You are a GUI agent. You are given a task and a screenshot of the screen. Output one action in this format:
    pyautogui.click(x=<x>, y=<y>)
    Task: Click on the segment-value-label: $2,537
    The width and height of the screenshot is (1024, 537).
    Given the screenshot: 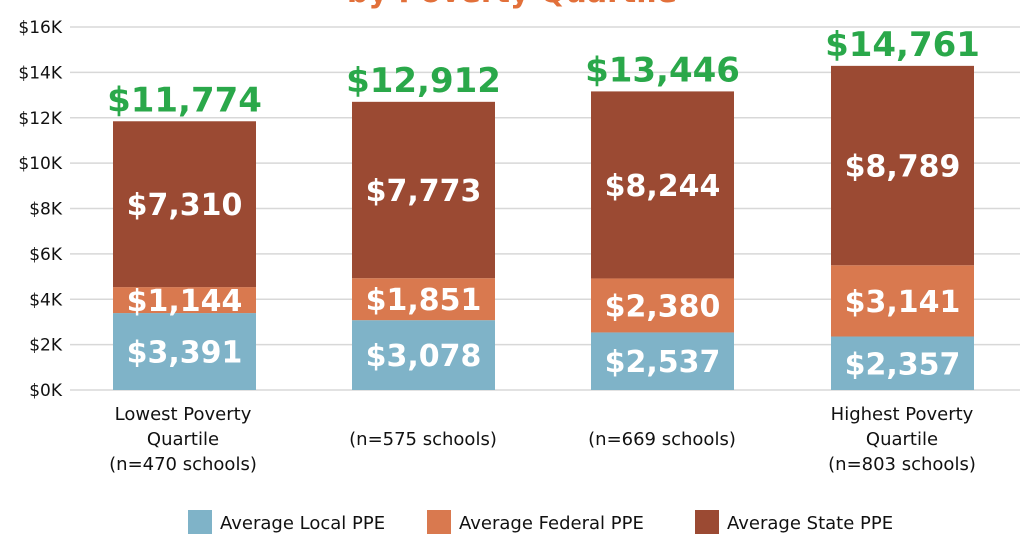 What is the action you would take?
    pyautogui.click(x=663, y=362)
    